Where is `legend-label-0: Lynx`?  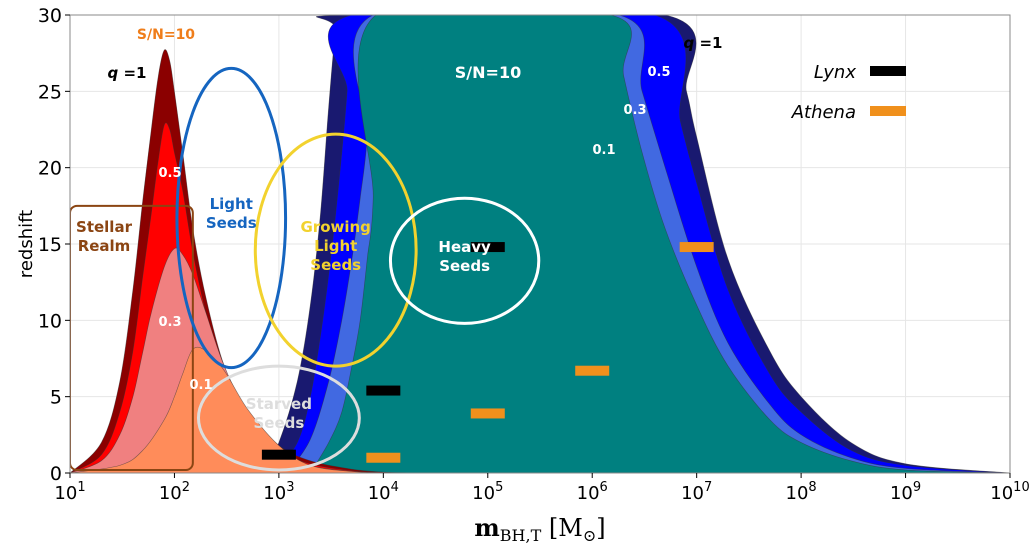
legend-label-0: Lynx is located at coordinates (835, 72).